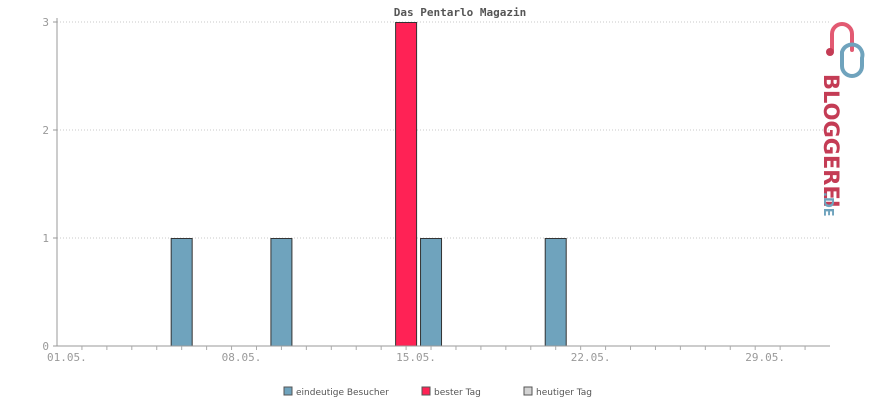 The height and width of the screenshot is (400, 870). I want to click on legend-entry: bester Tag, so click(451, 392).